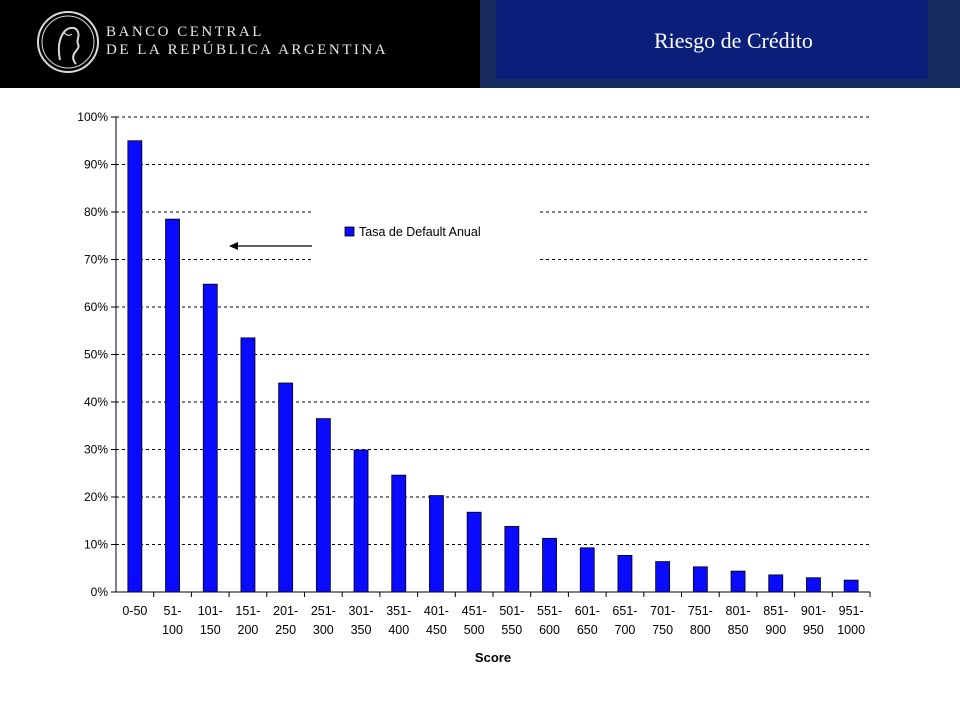 This screenshot has width=960, height=720. I want to click on y-tick-label: 90%, so click(96, 165).